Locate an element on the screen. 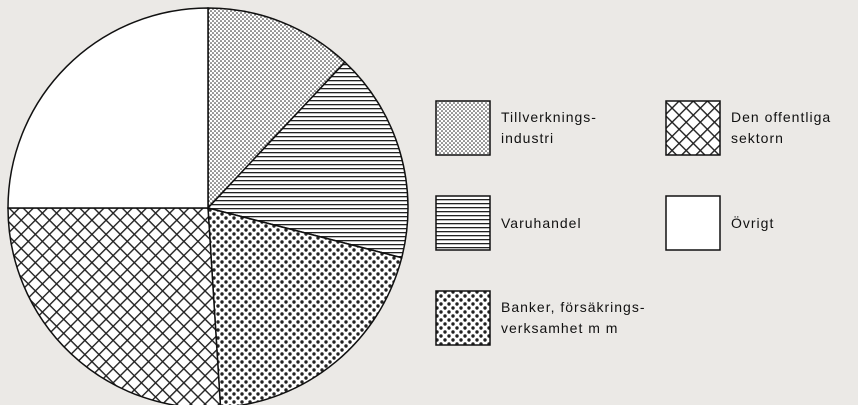 The image size is (858, 405). legend-label: Varuhandel is located at coordinates (541, 222).